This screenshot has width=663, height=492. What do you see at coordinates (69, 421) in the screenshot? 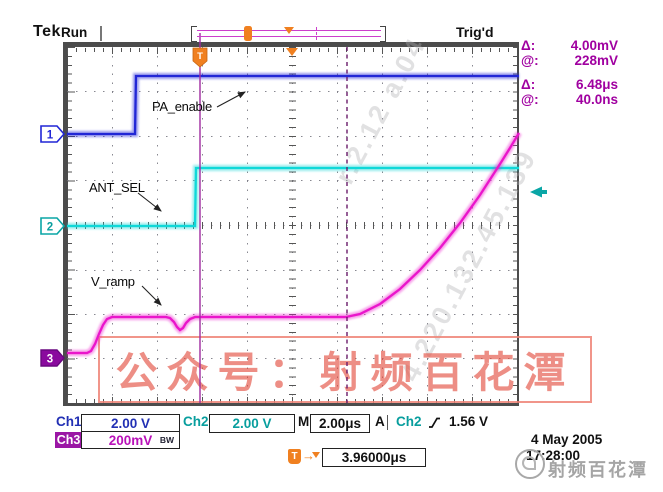
I see `ch1-label: Ch1` at bounding box center [69, 421].